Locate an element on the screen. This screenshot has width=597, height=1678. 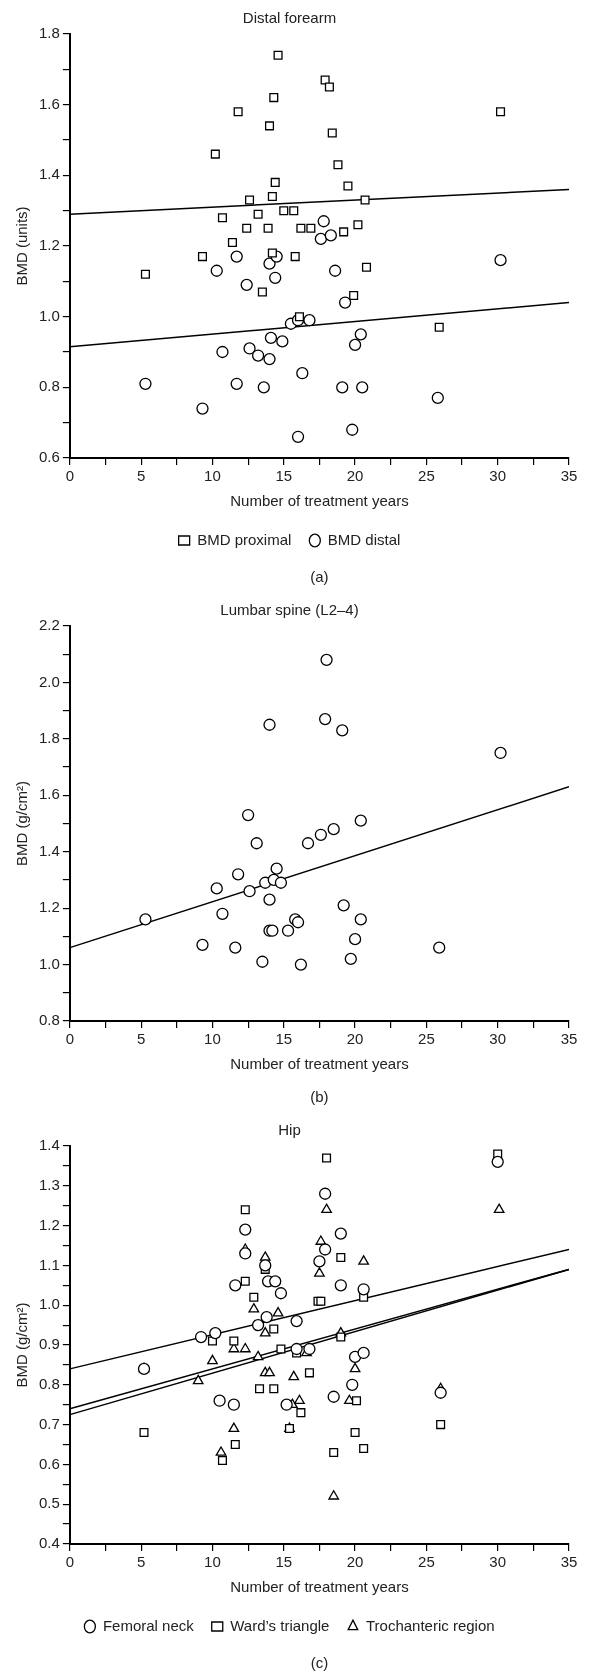
y-axis-title: BMD (units) is located at coordinates (22, 246).